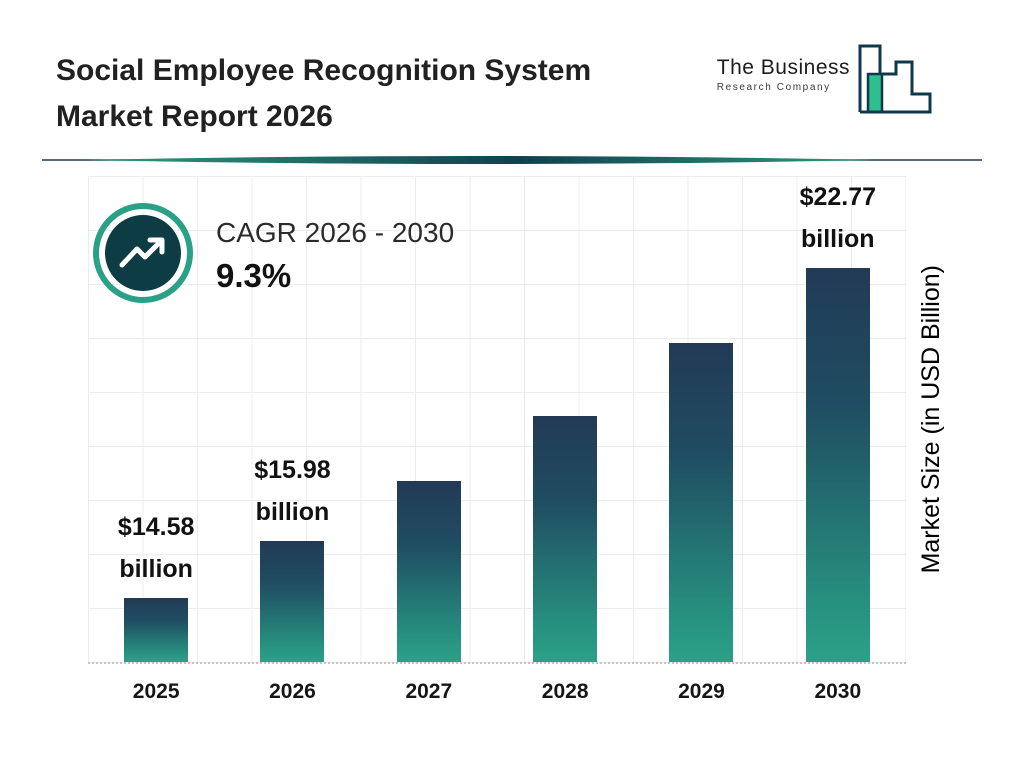  I want to click on bar-column-2026: $15.98 billion, so click(292, 419).